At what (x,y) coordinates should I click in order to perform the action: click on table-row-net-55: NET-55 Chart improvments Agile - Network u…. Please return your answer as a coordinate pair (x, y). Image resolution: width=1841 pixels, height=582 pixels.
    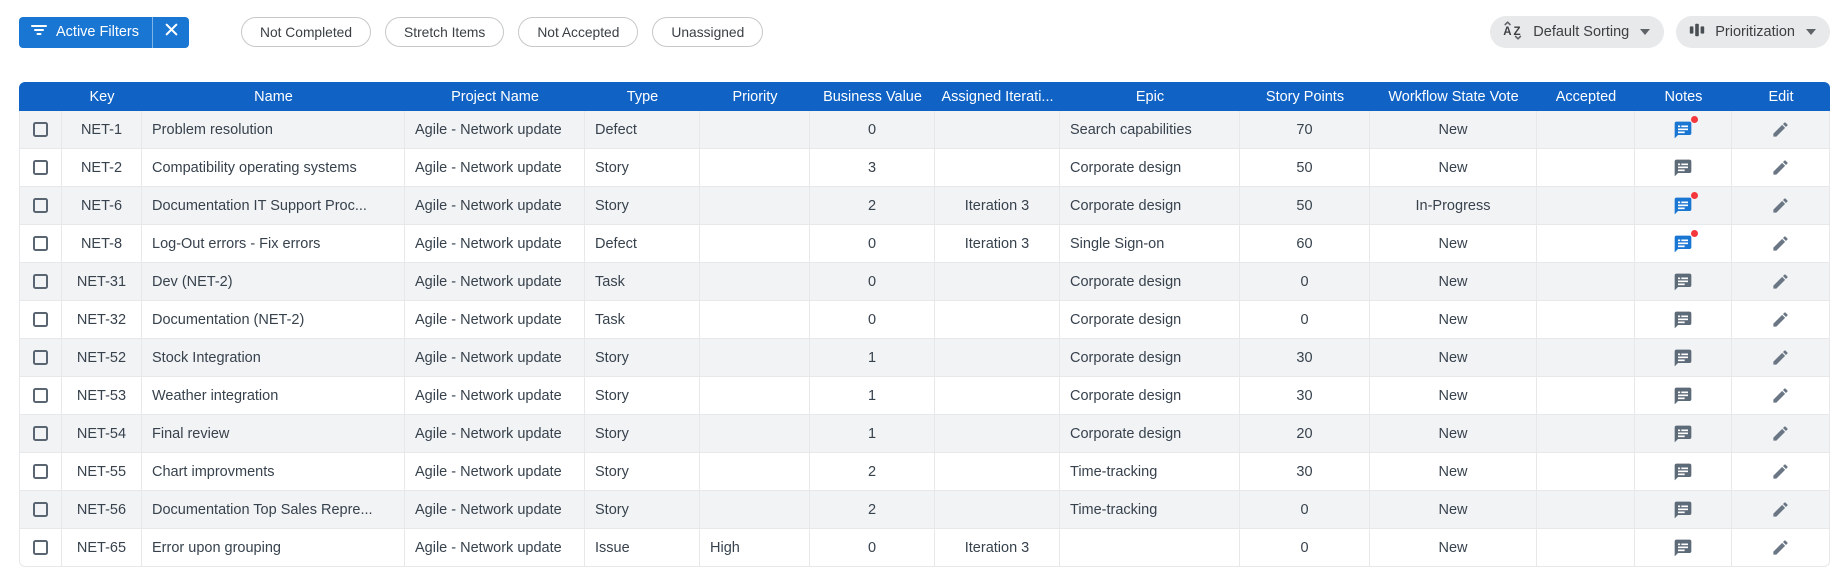
    Looking at the image, I should click on (924, 472).